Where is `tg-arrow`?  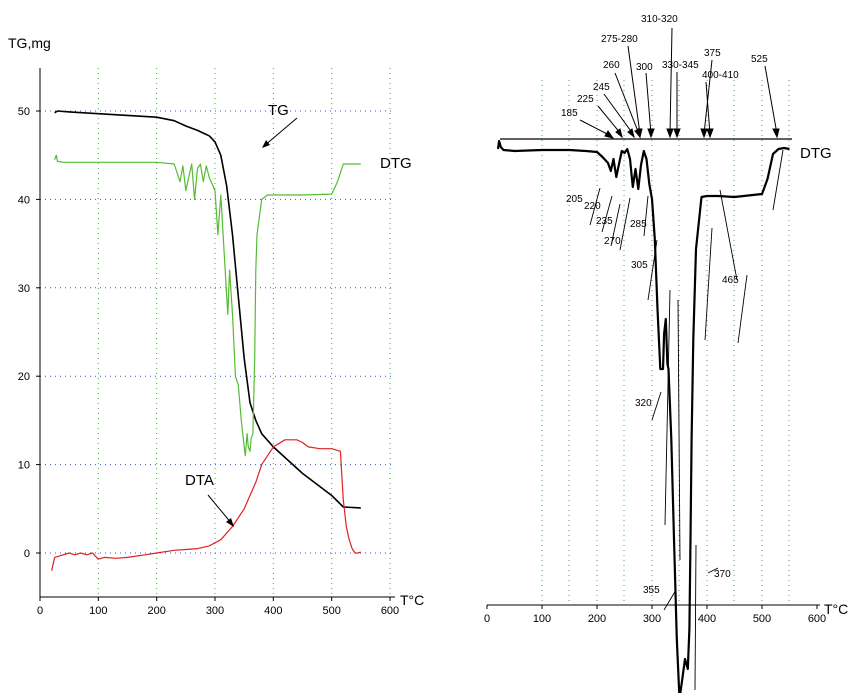 tg-arrow is located at coordinates (280, 132).